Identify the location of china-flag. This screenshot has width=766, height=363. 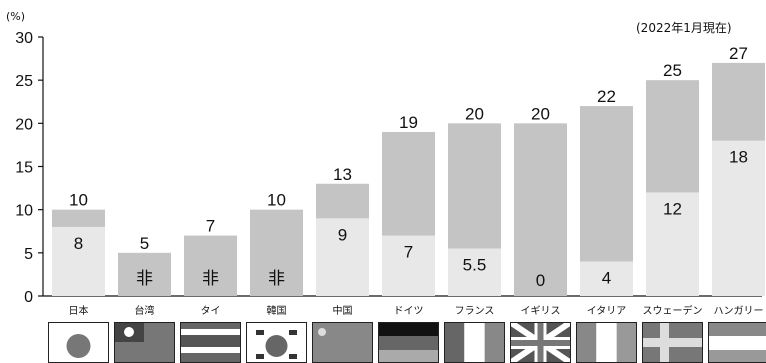
(342, 342).